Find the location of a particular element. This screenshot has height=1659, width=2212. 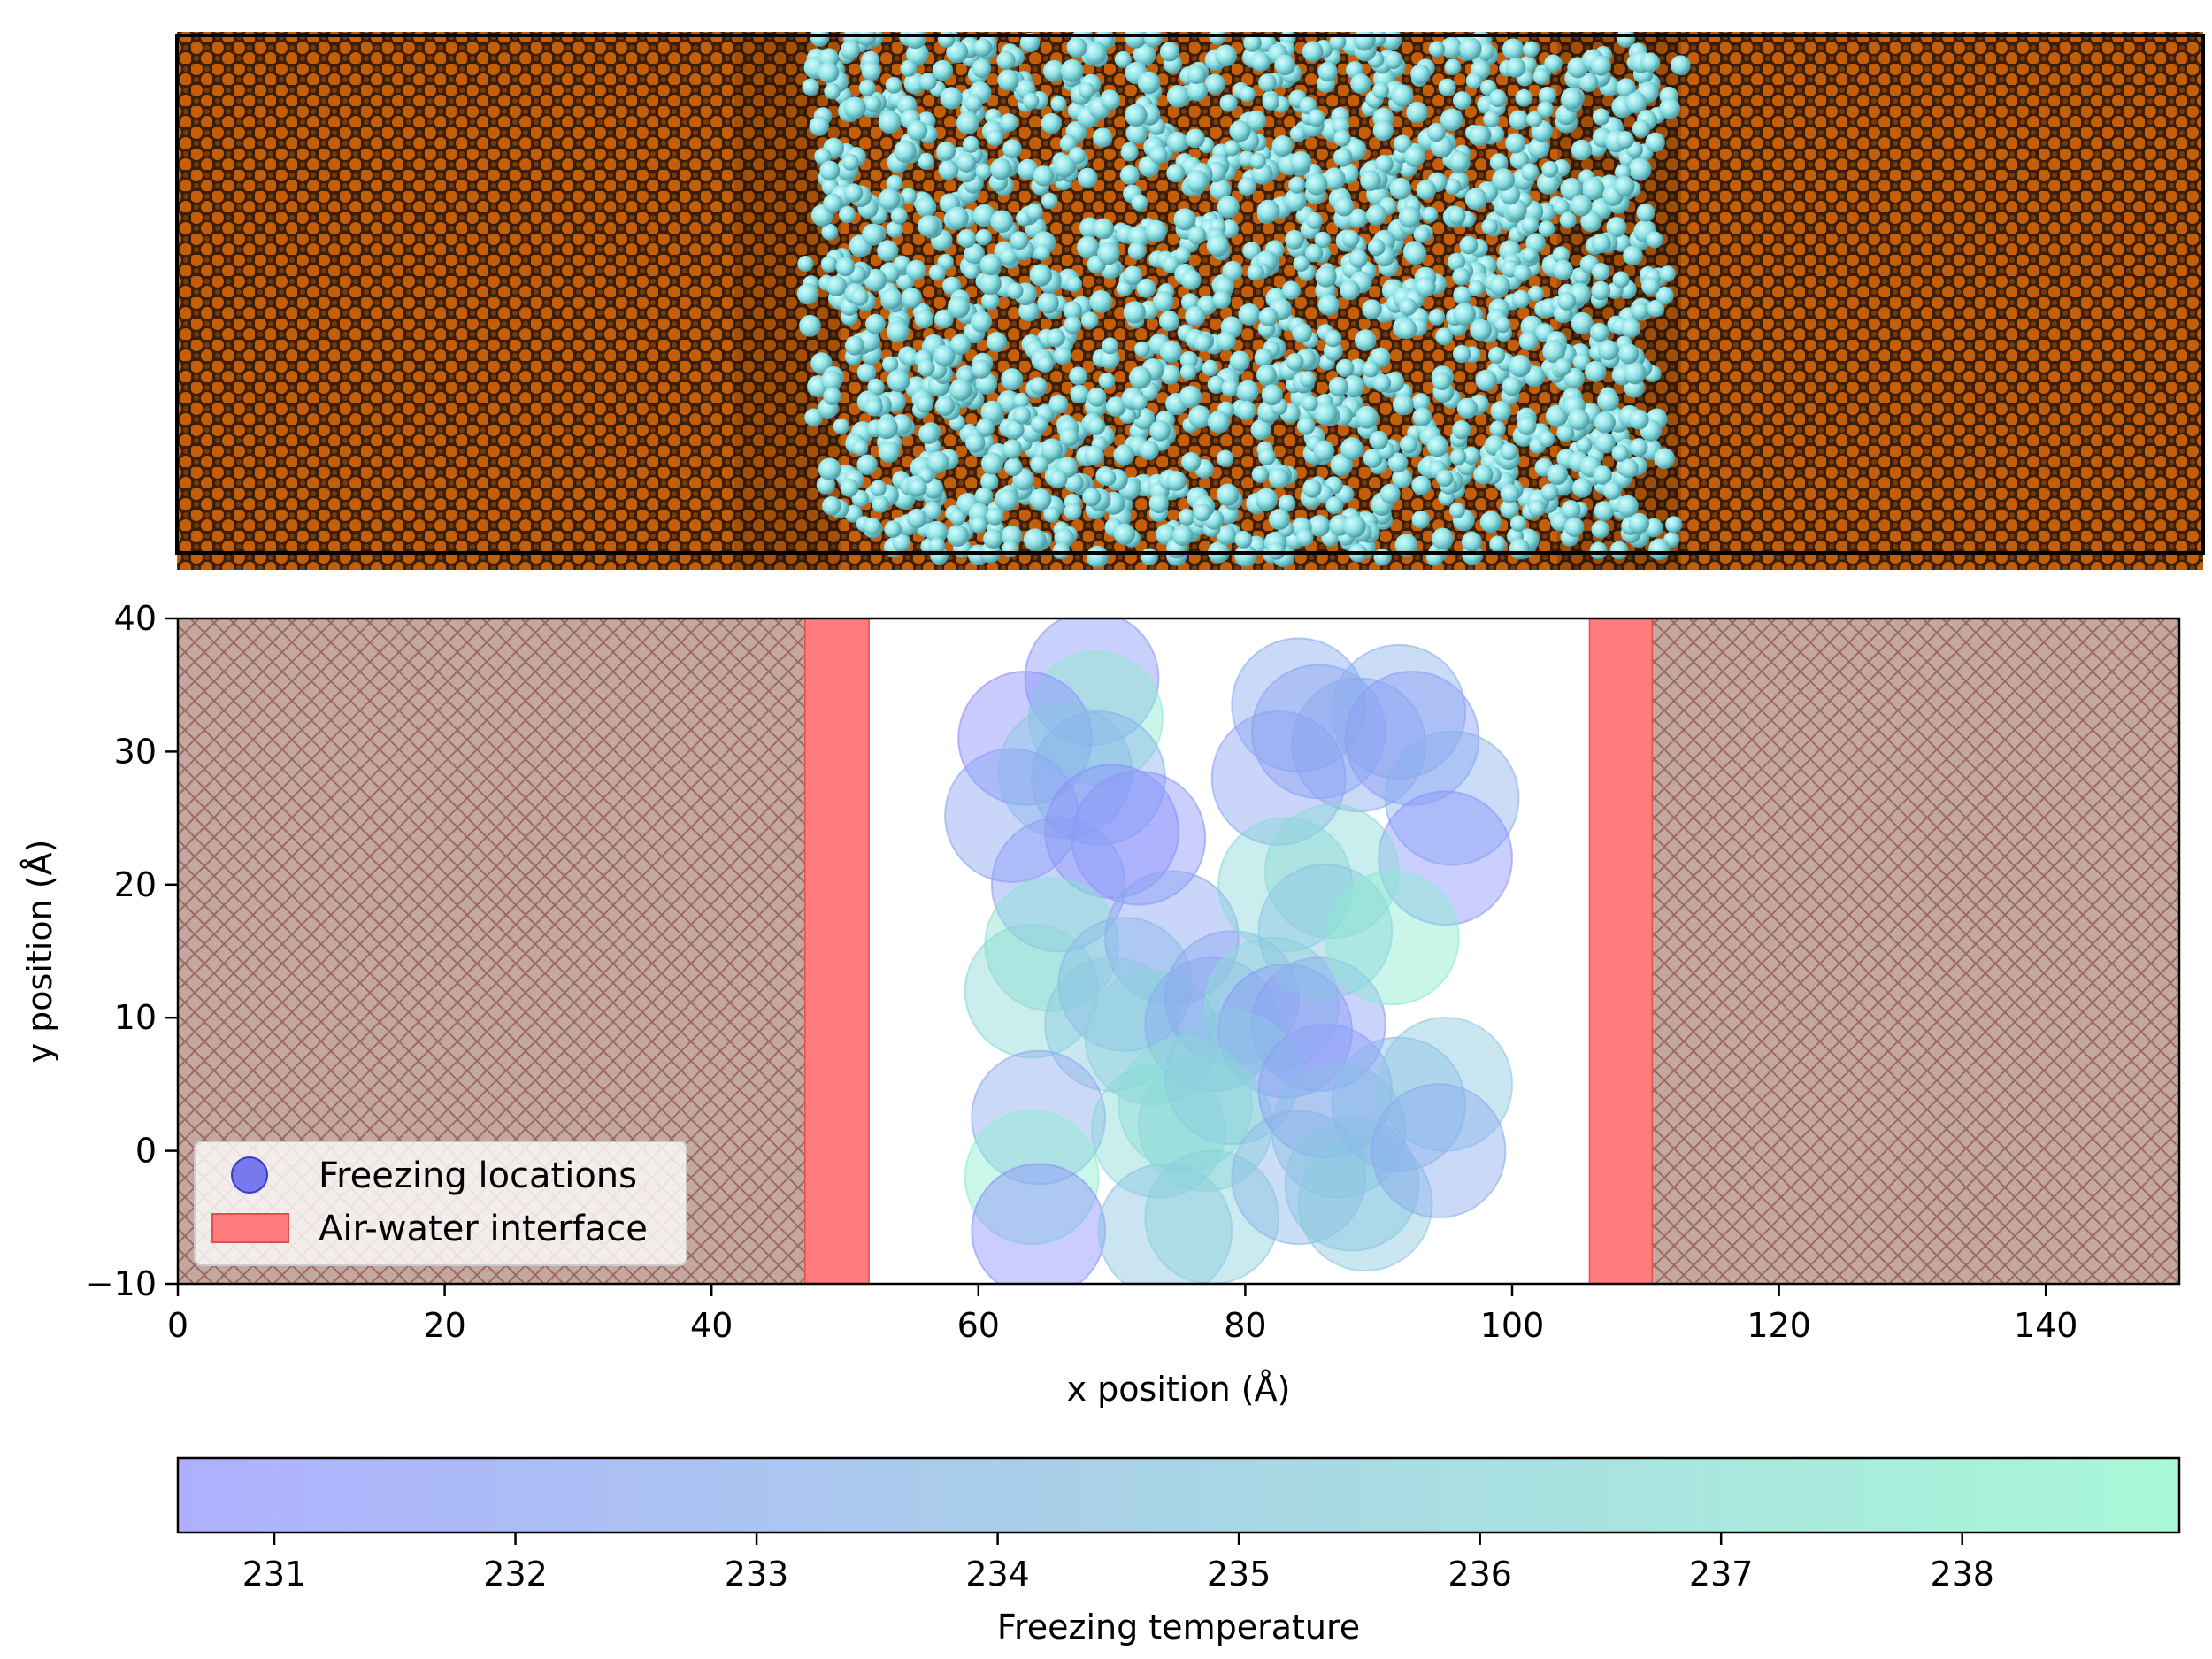

colorbar-tick-label: 237 is located at coordinates (1722, 1575).